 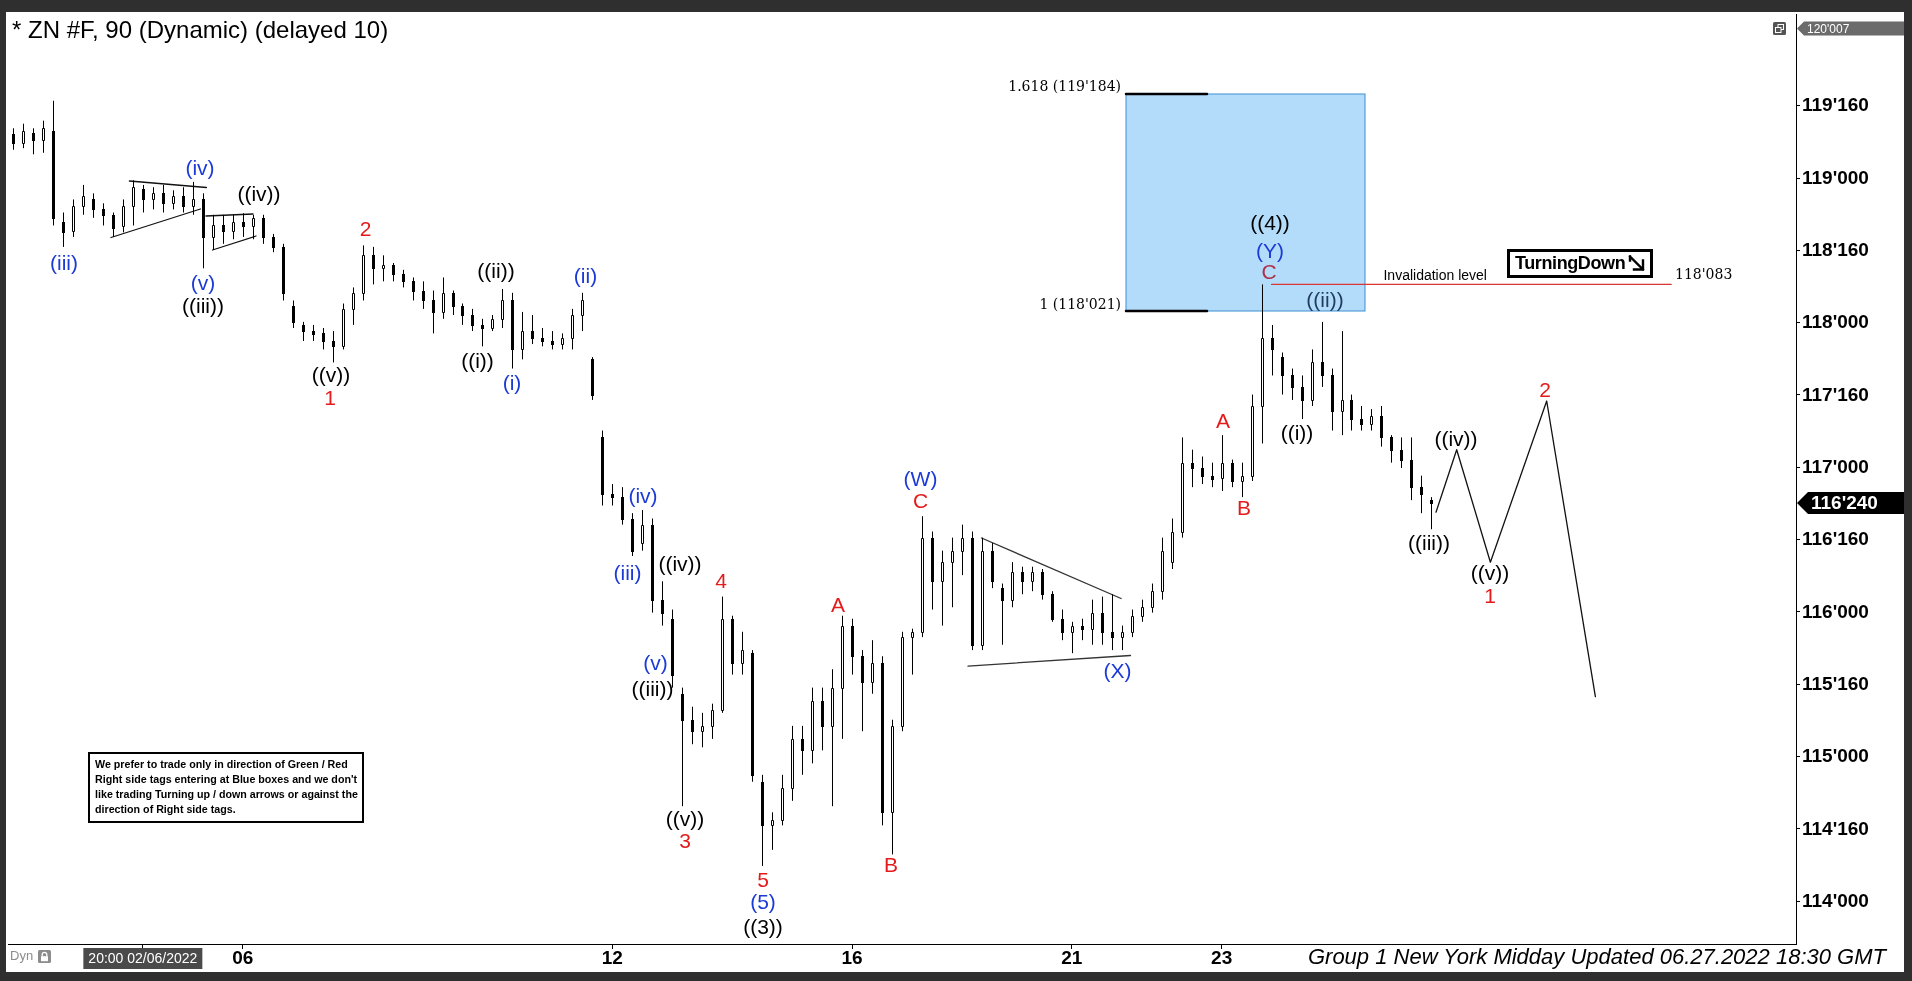 What do you see at coordinates (1835, 539) in the screenshot?
I see `text: 116'160` at bounding box center [1835, 539].